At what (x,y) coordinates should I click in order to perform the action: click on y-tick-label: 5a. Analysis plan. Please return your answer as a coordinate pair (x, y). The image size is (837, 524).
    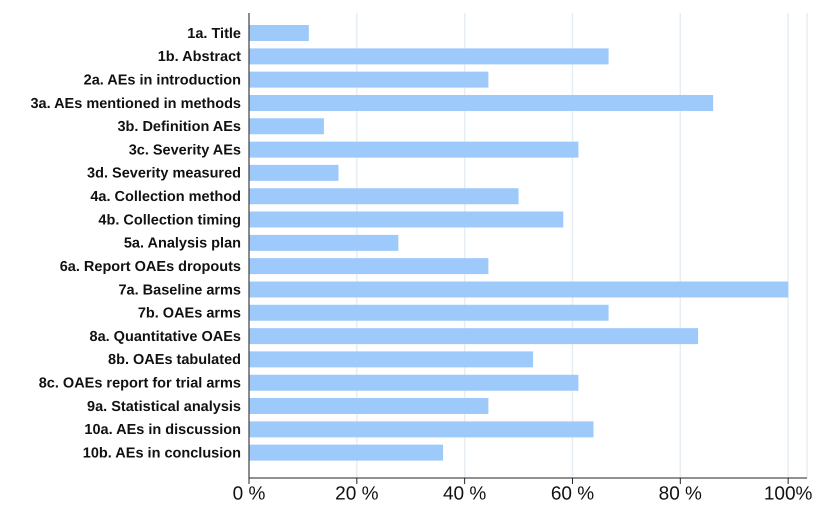
    Looking at the image, I should click on (182, 244).